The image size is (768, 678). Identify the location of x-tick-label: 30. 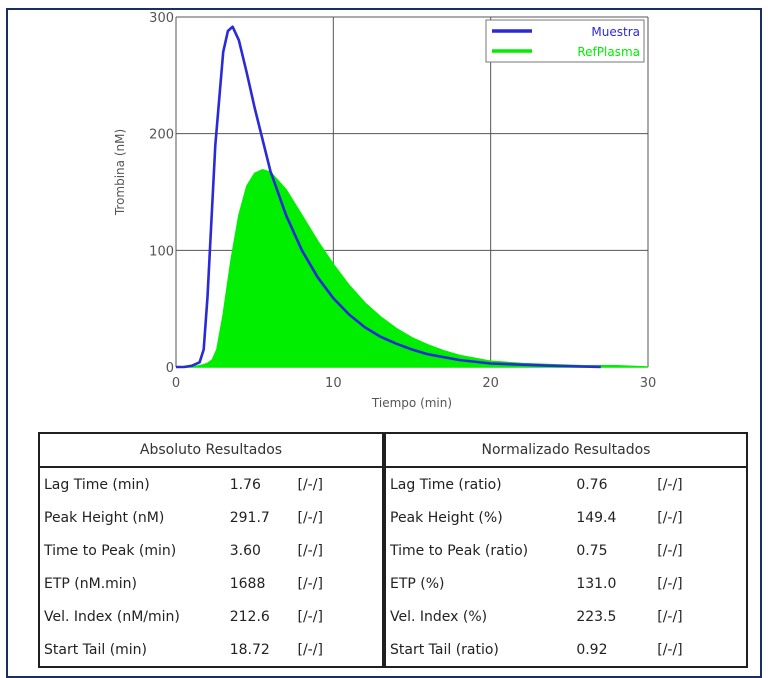
(648, 383).